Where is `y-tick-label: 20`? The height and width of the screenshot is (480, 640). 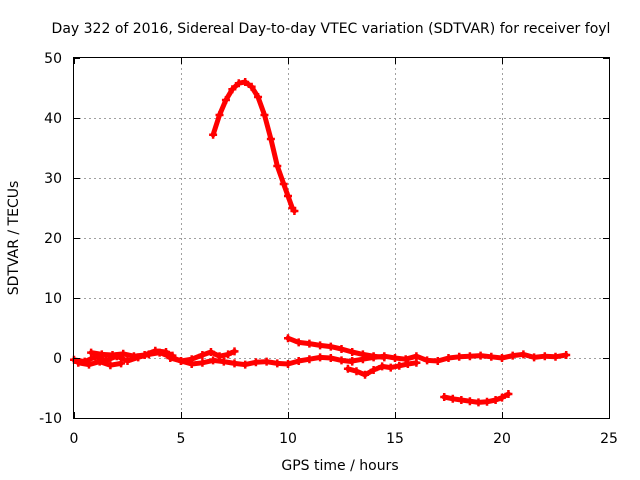 y-tick-label: 20 is located at coordinates (53, 239).